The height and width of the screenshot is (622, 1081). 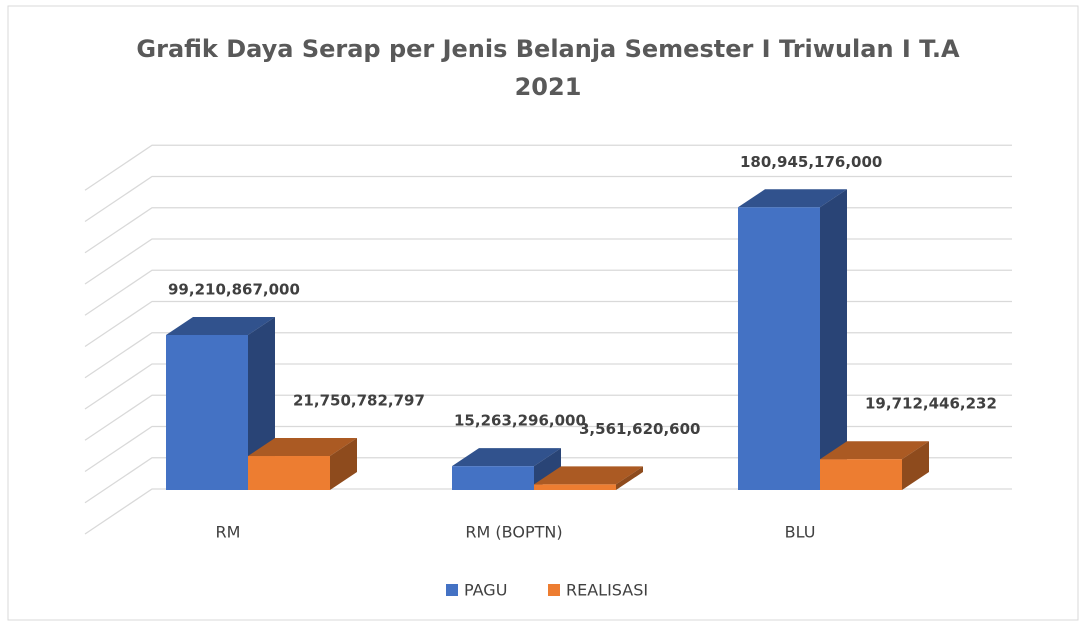 I want to click on data-label: 180,945,176,000, so click(x=811, y=162).